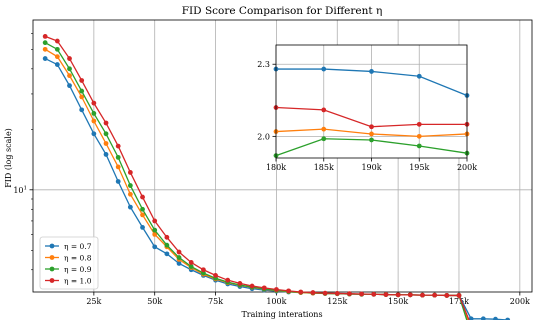 The width and height of the screenshot is (537, 320). I want to click on y-axis-label: FID (log scale), so click(8, 158).